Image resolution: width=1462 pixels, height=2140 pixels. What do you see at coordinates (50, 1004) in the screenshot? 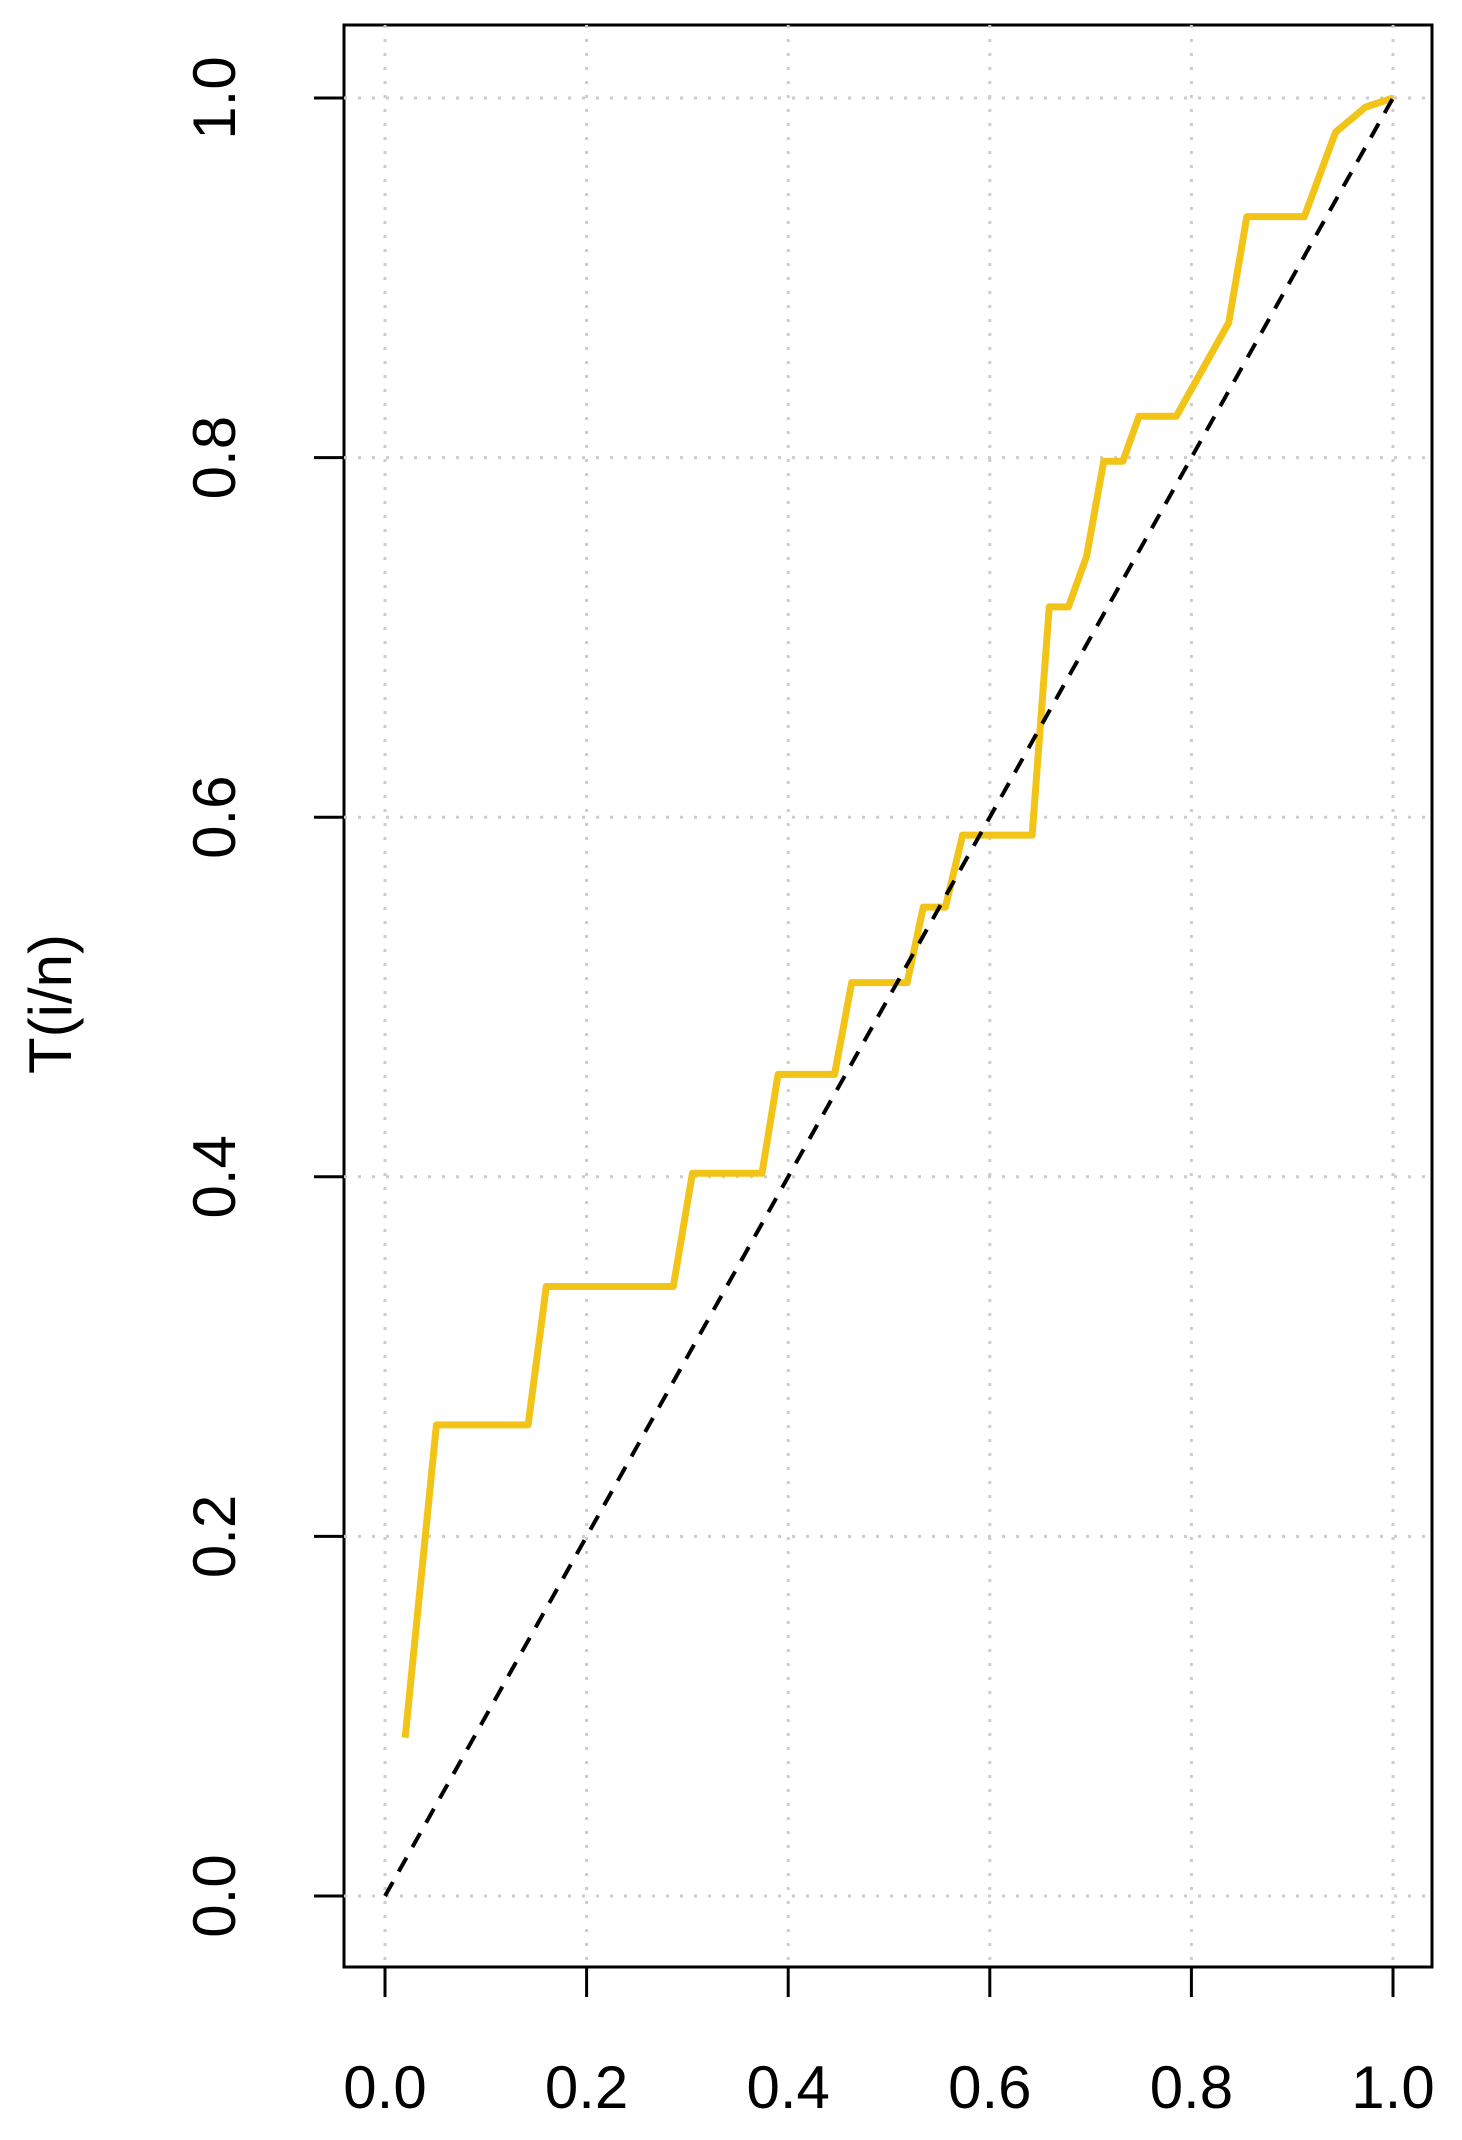
I see `y-axis-label: T(i/n)` at bounding box center [50, 1004].